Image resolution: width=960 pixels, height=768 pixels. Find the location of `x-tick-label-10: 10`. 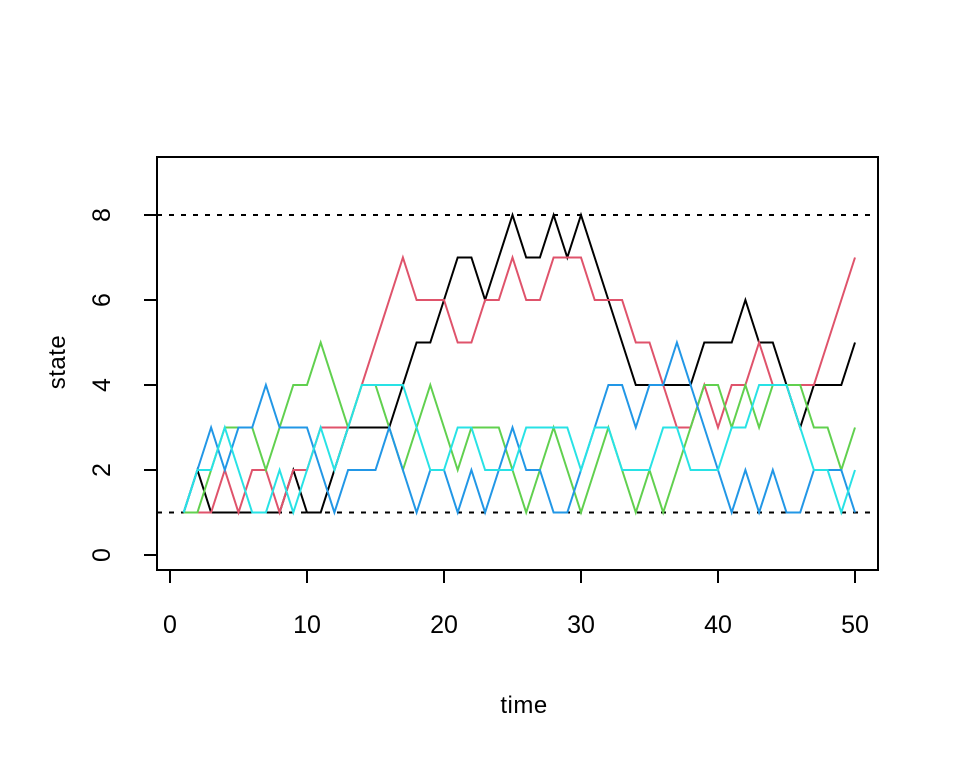

x-tick-label-10: 10 is located at coordinates (307, 625).